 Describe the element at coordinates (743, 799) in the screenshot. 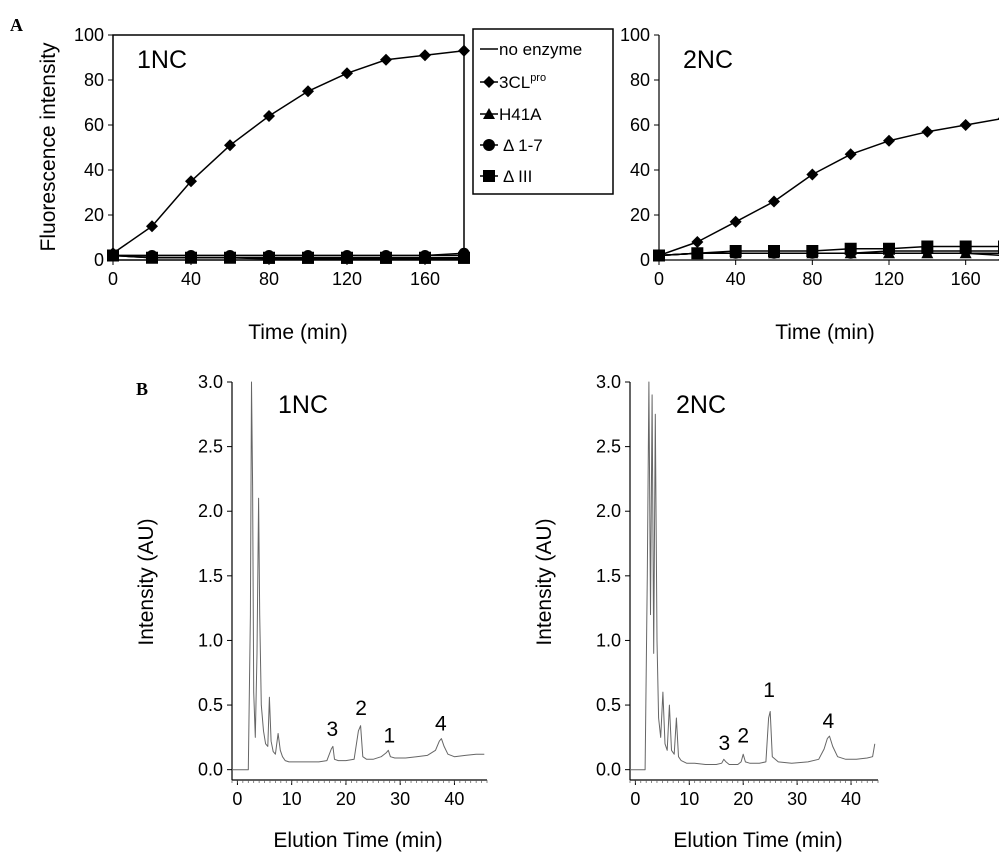

I see `x-tick-label: 20` at that location.